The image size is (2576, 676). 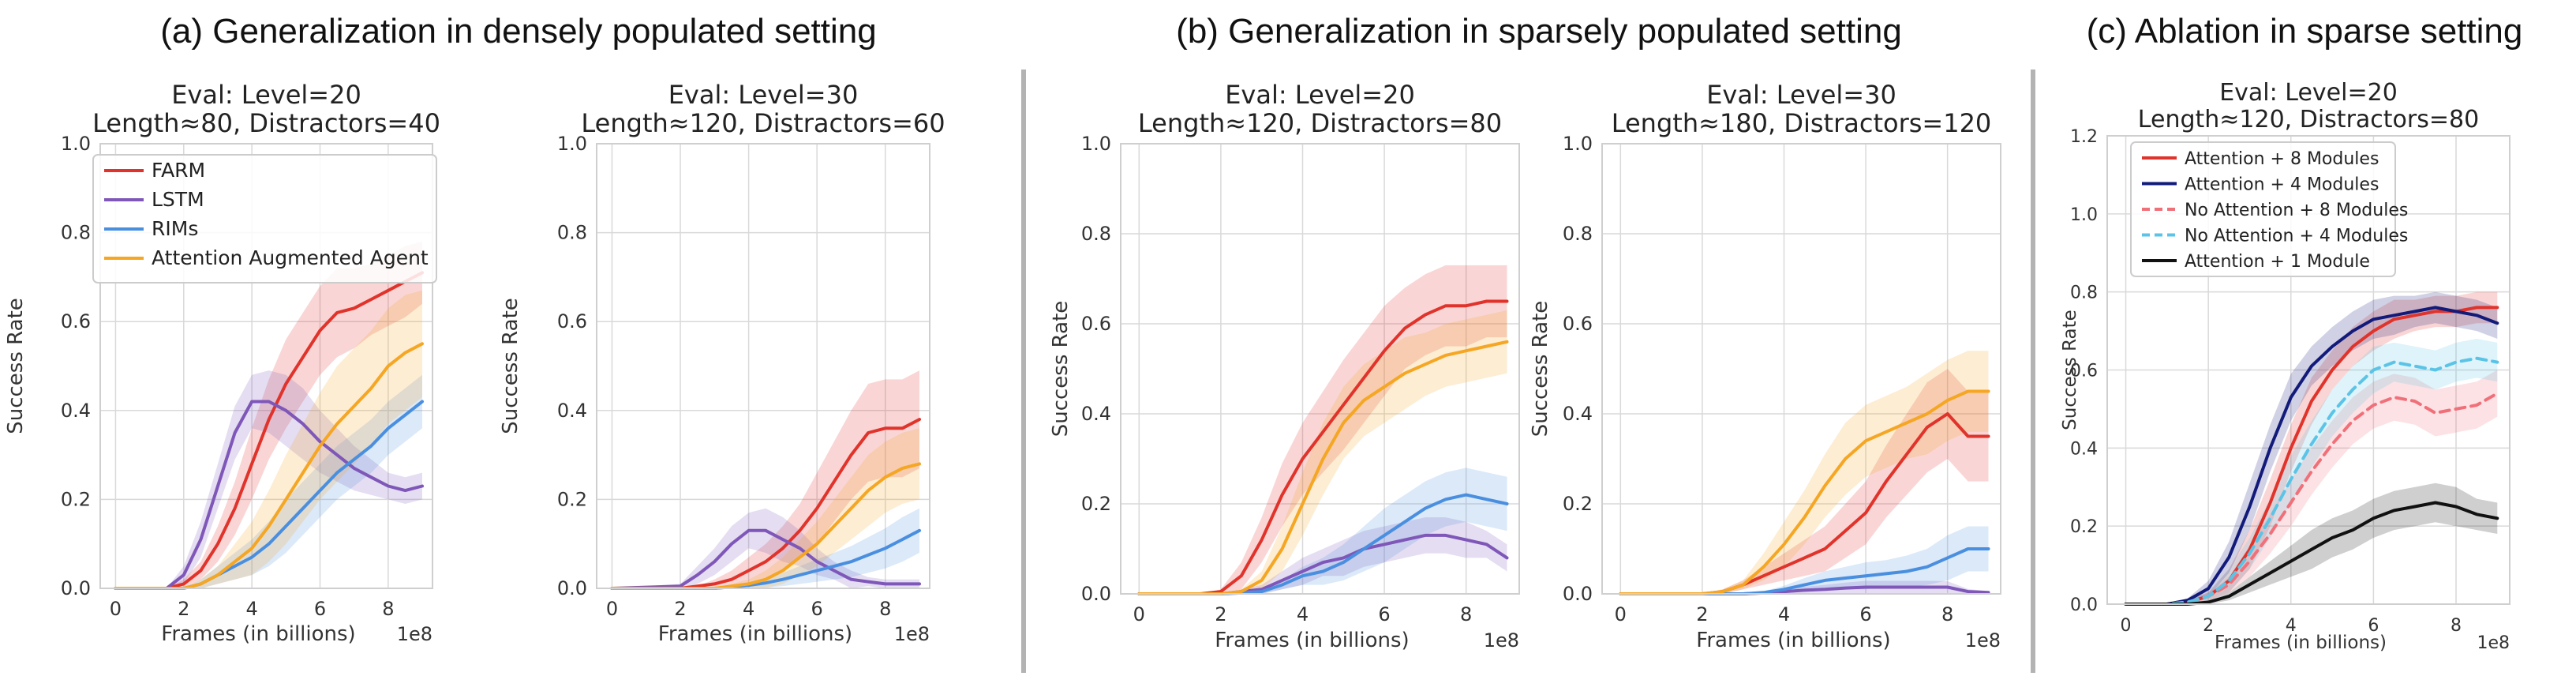 What do you see at coordinates (1802, 123) in the screenshot?
I see `chart-title-line: Length≈180, Distractors=120` at bounding box center [1802, 123].